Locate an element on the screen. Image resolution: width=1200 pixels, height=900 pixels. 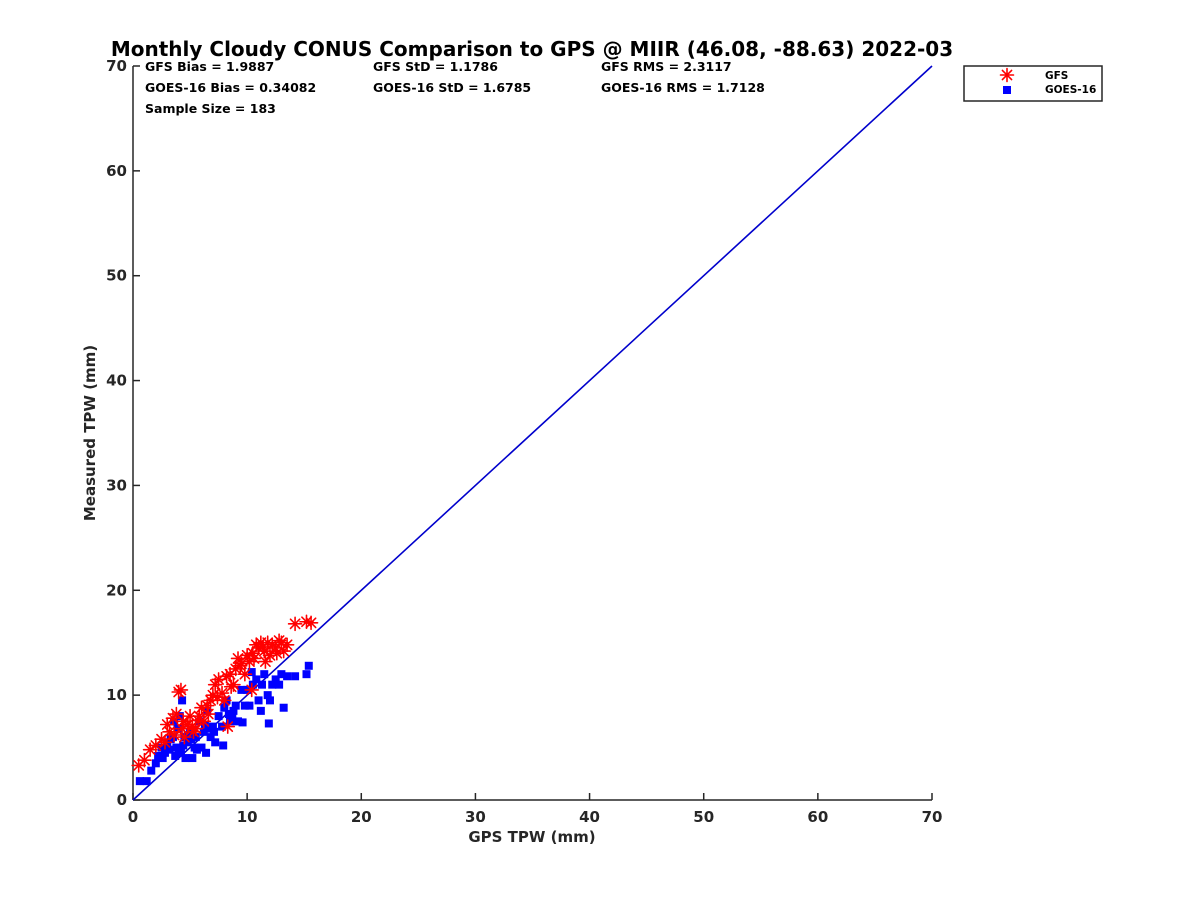
x-tick-label: 30 is located at coordinates (475, 817).